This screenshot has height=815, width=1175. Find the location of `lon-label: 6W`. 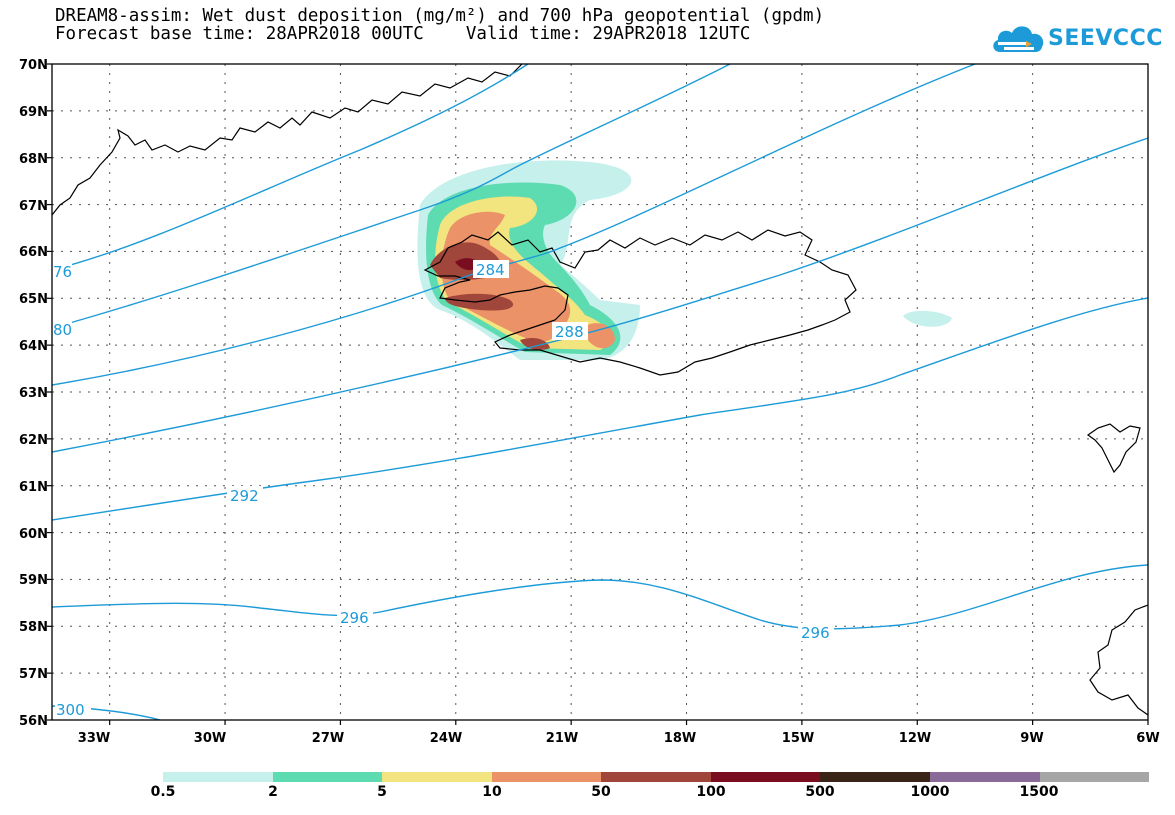

lon-label: 6W is located at coordinates (1147, 738).